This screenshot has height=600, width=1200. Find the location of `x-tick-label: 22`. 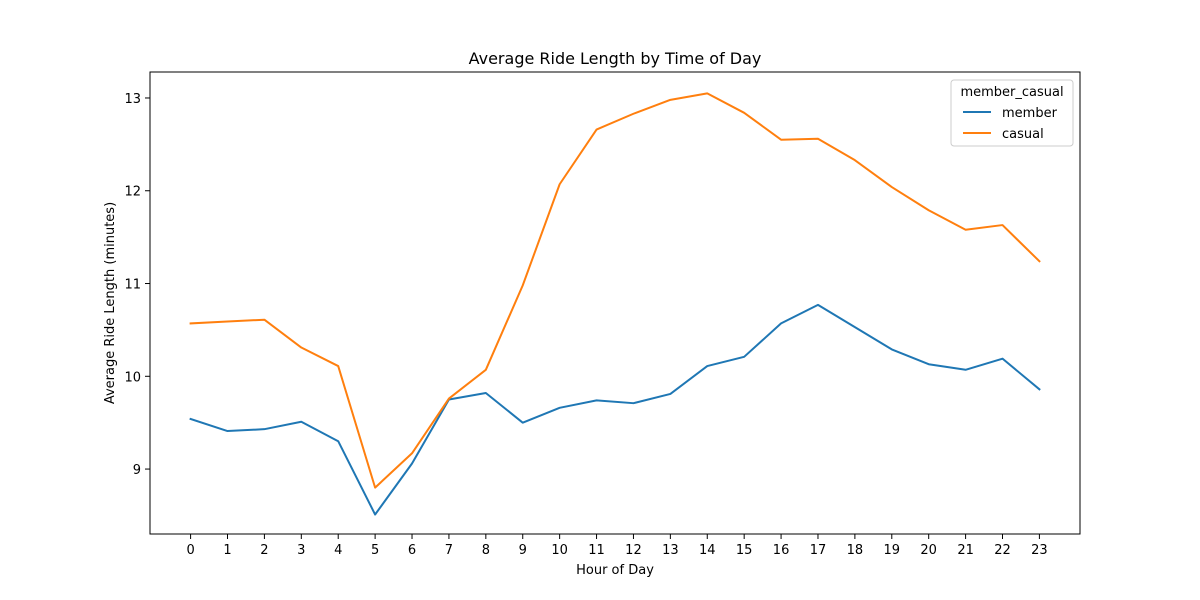

x-tick-label: 22 is located at coordinates (1002, 550).